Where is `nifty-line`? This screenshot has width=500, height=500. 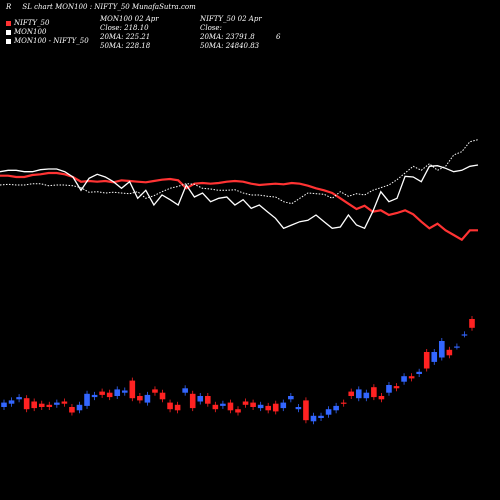
nifty-line is located at coordinates (239, 206).